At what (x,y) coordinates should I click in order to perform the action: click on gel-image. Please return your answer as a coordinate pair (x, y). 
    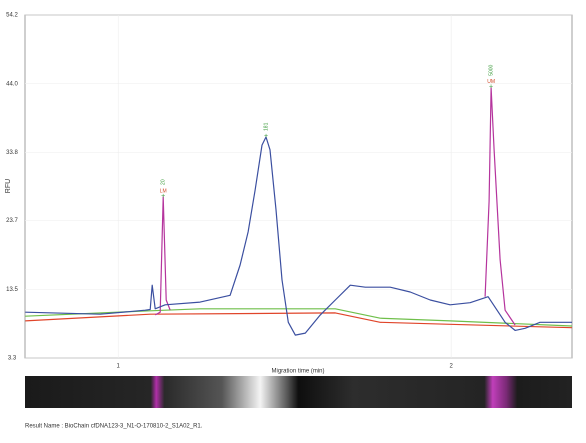
    Looking at the image, I should click on (298, 392).